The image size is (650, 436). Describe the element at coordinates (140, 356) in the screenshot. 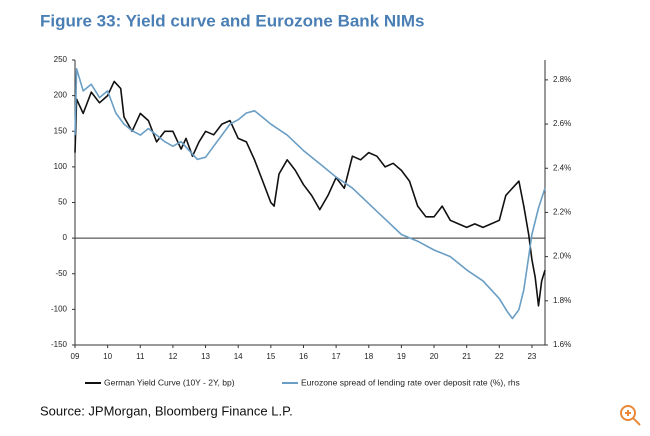

I see `x-tick-label: 11` at that location.